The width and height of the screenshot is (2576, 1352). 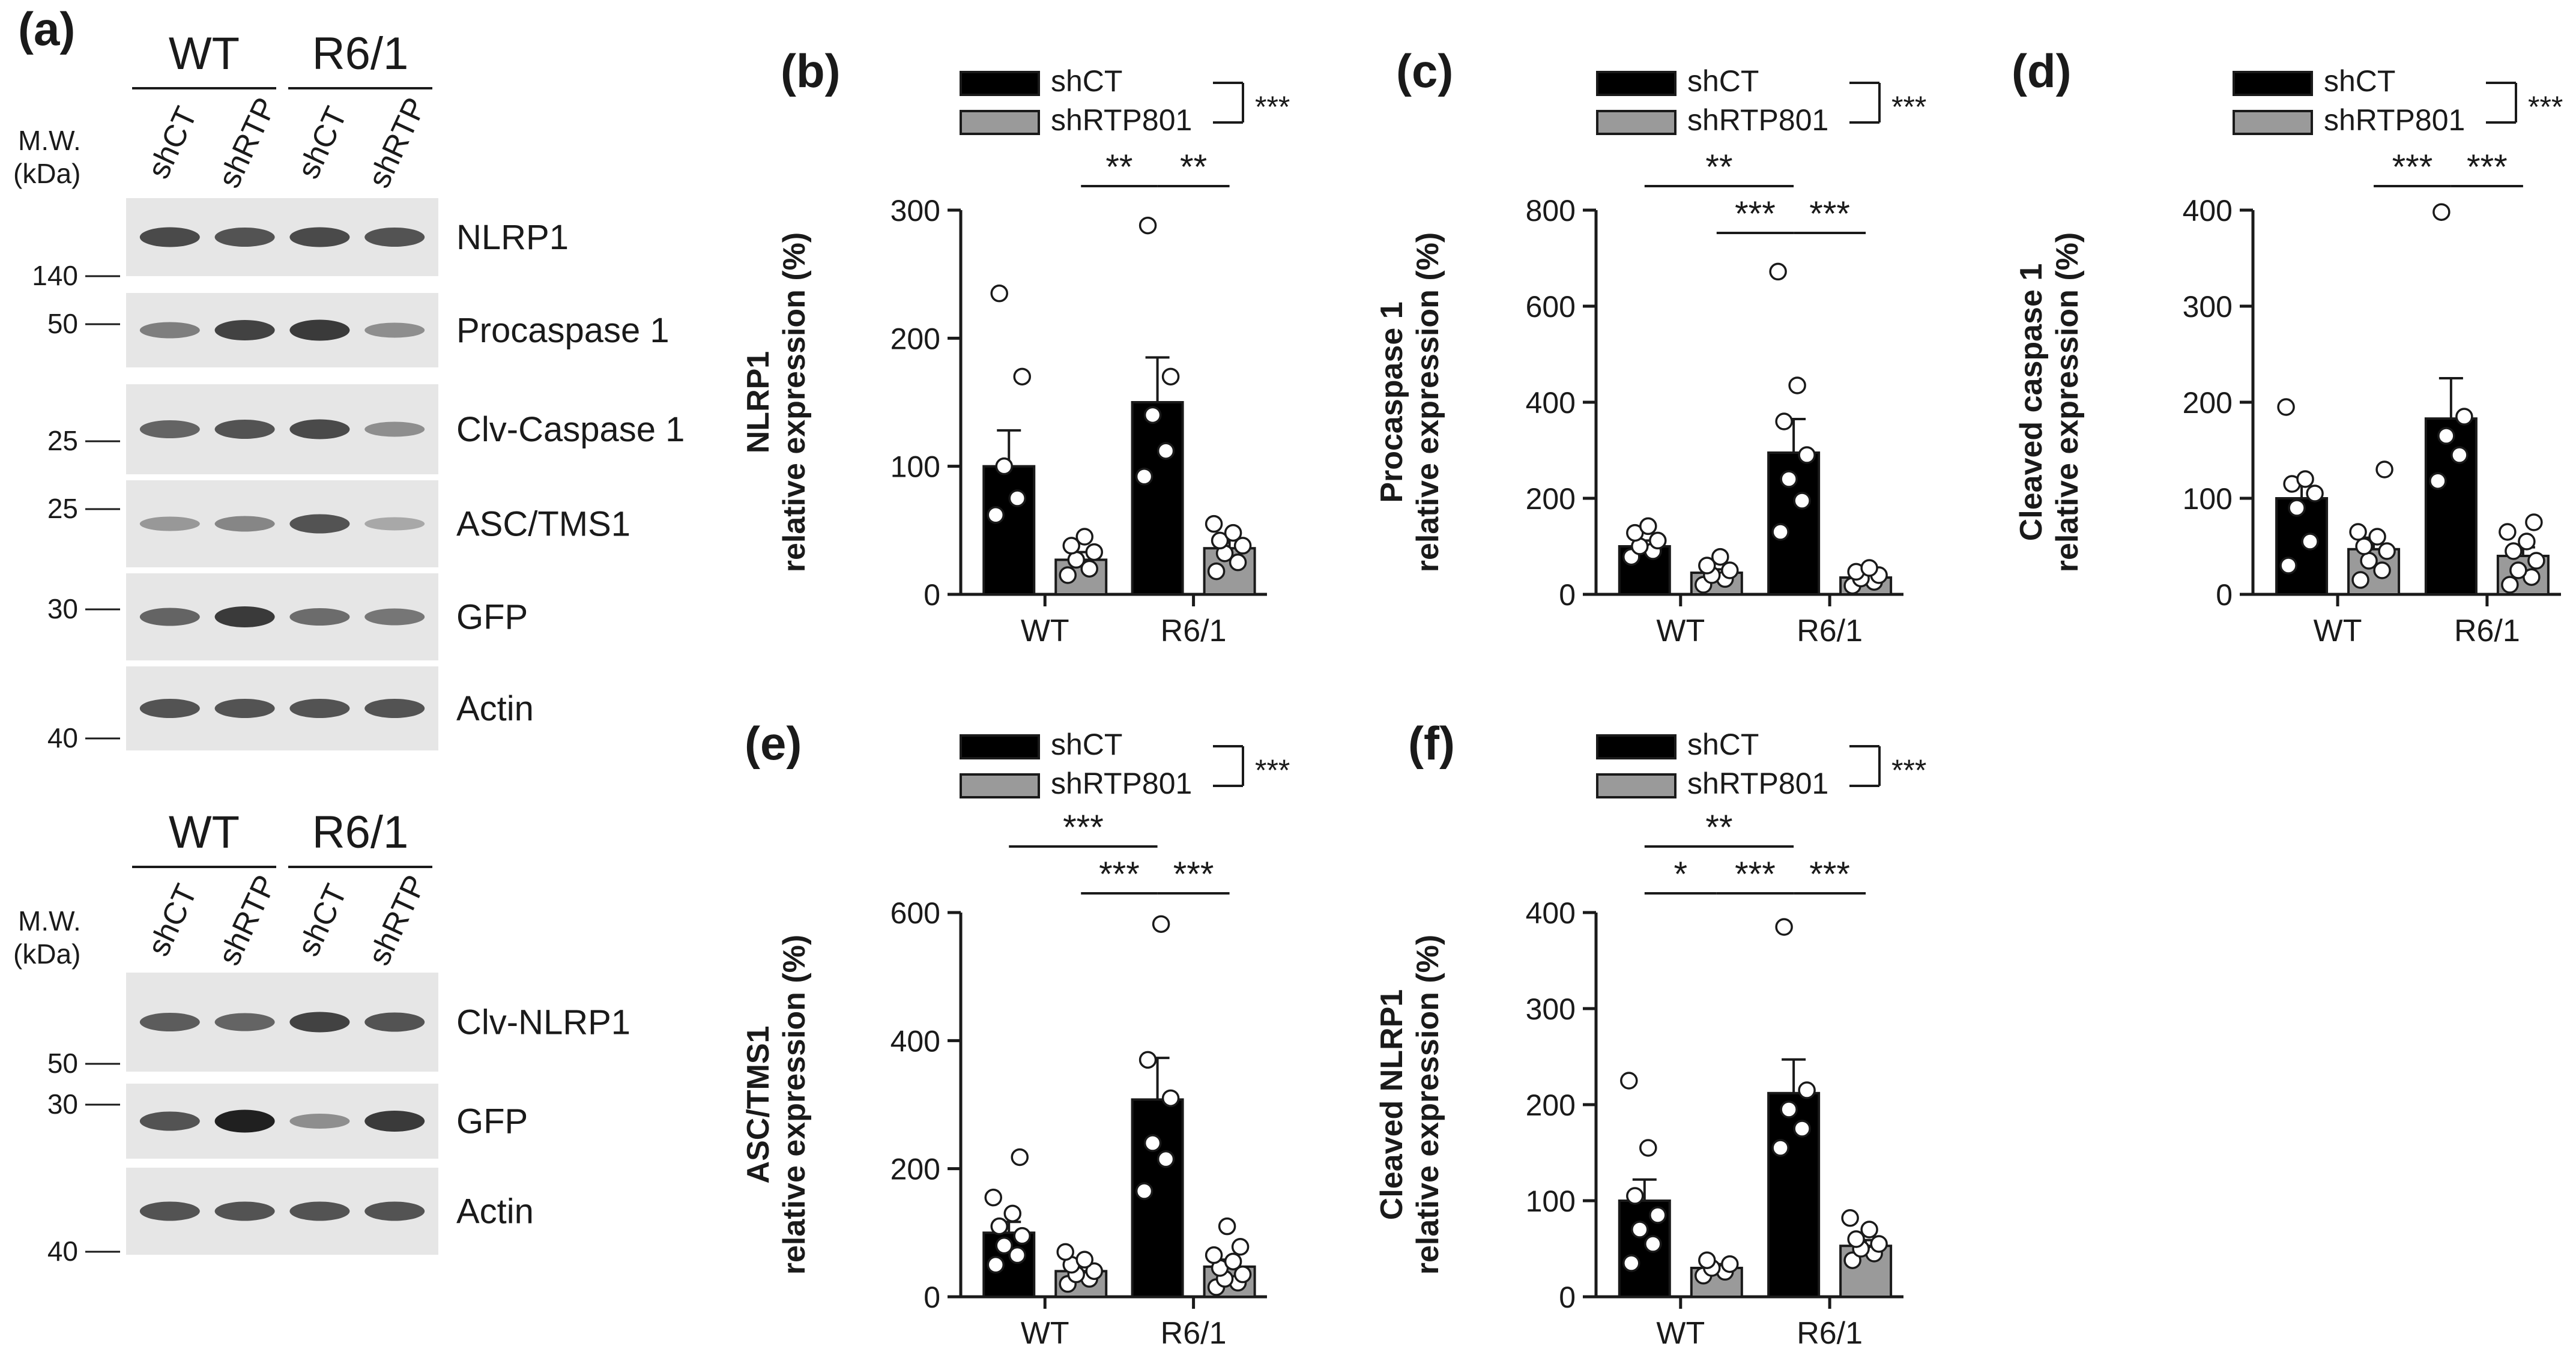 I want to click on significance-label: *, so click(x=1681, y=874).